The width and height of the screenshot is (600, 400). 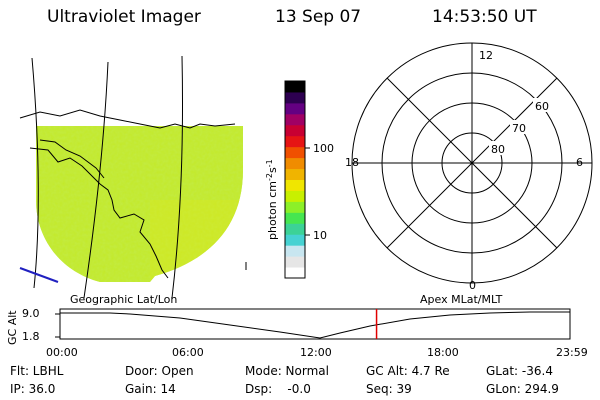 I want to click on mode-info: Mode: Normal, so click(x=287, y=371).